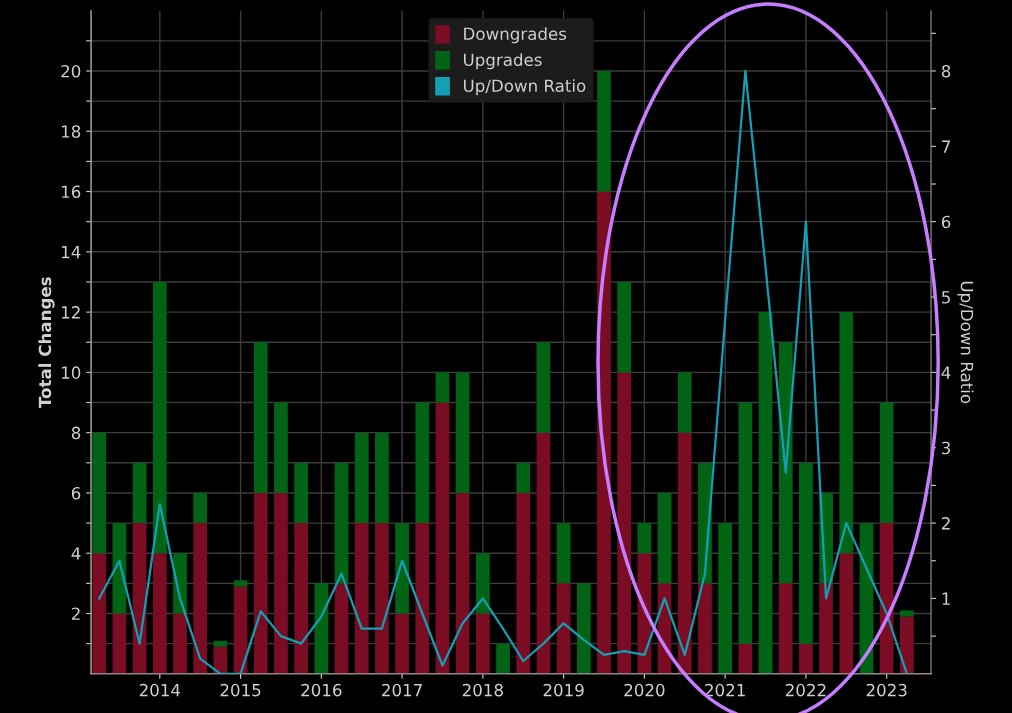  What do you see at coordinates (75, 613) in the screenshot?
I see `y-tick-label: 2` at bounding box center [75, 613].